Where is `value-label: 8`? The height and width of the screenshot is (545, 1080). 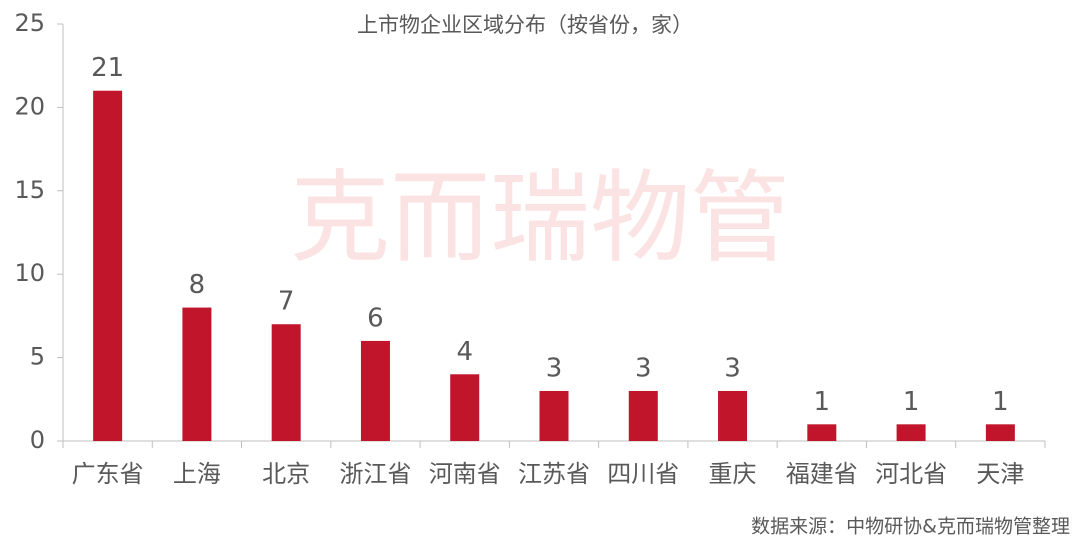 value-label: 8 is located at coordinates (197, 285).